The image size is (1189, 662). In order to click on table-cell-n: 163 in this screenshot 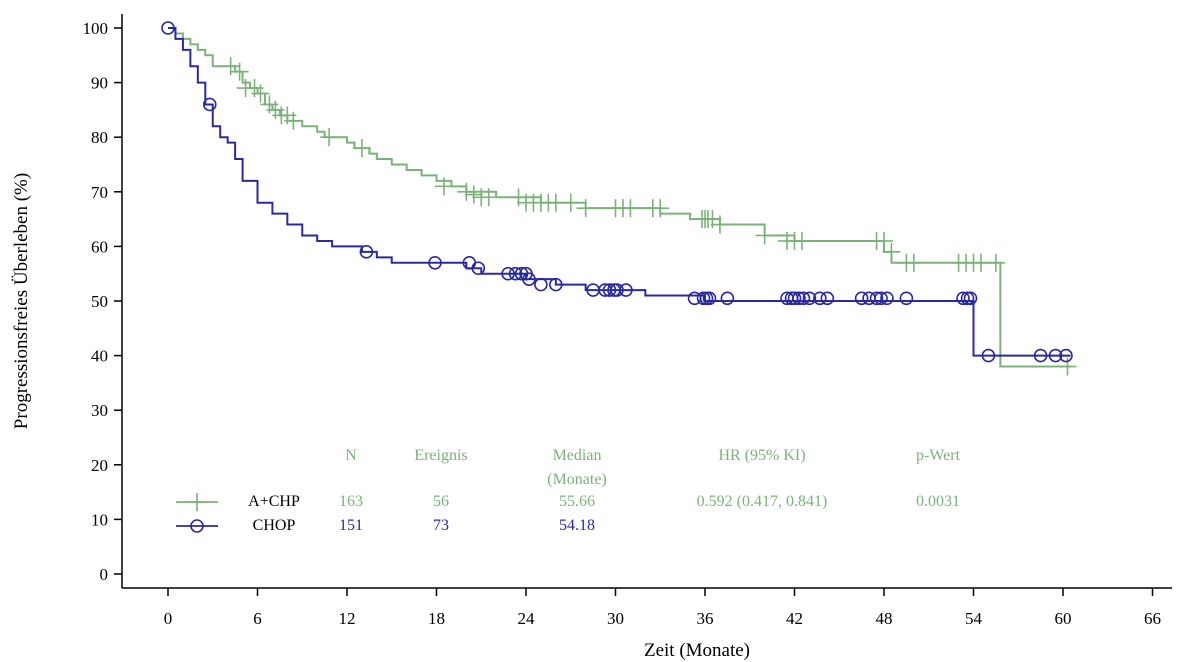, I will do `click(351, 501)`.